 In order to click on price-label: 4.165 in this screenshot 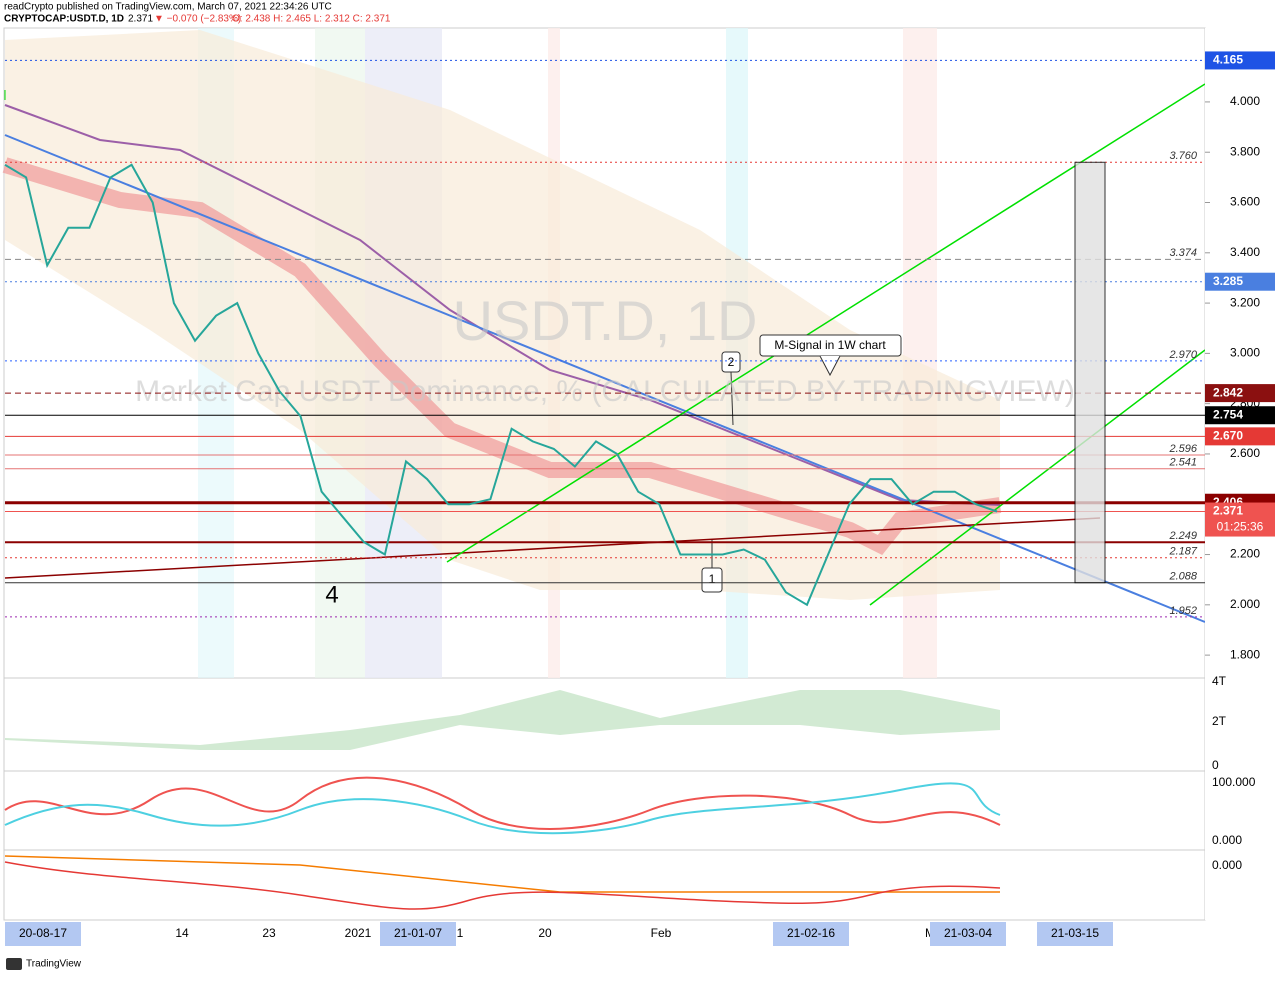, I will do `click(1228, 60)`.